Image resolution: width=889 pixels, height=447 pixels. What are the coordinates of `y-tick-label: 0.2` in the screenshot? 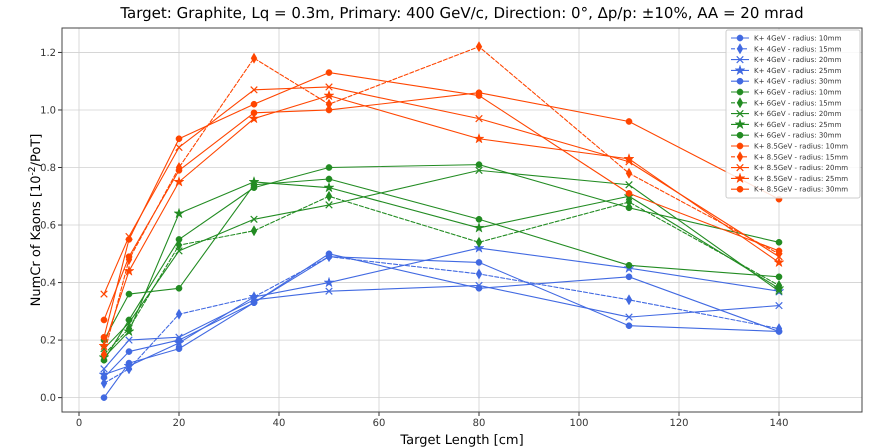 It's located at (48, 341).